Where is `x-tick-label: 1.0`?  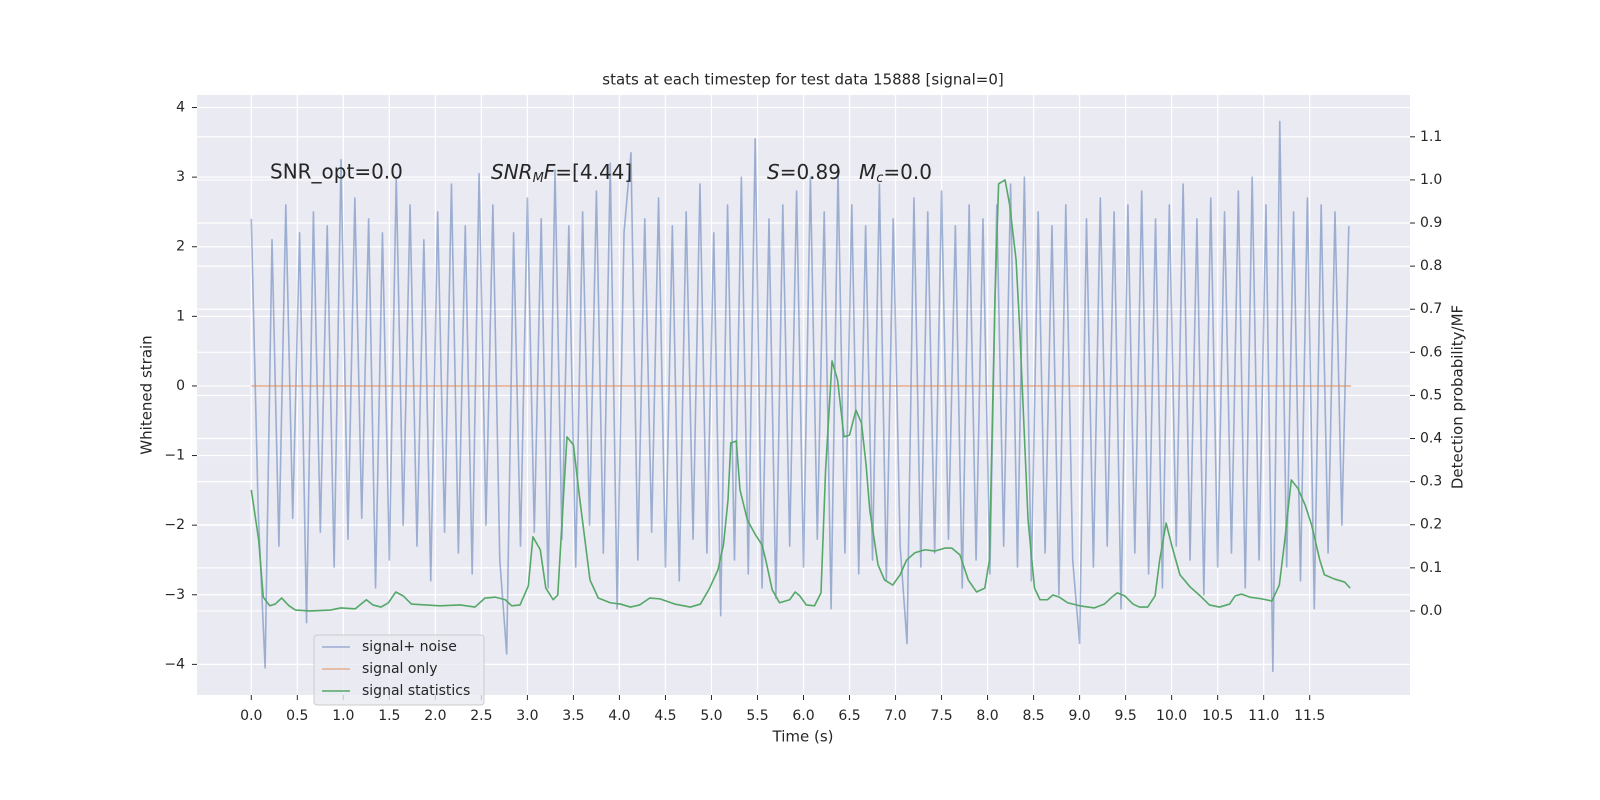
x-tick-label: 1.0 is located at coordinates (343, 716).